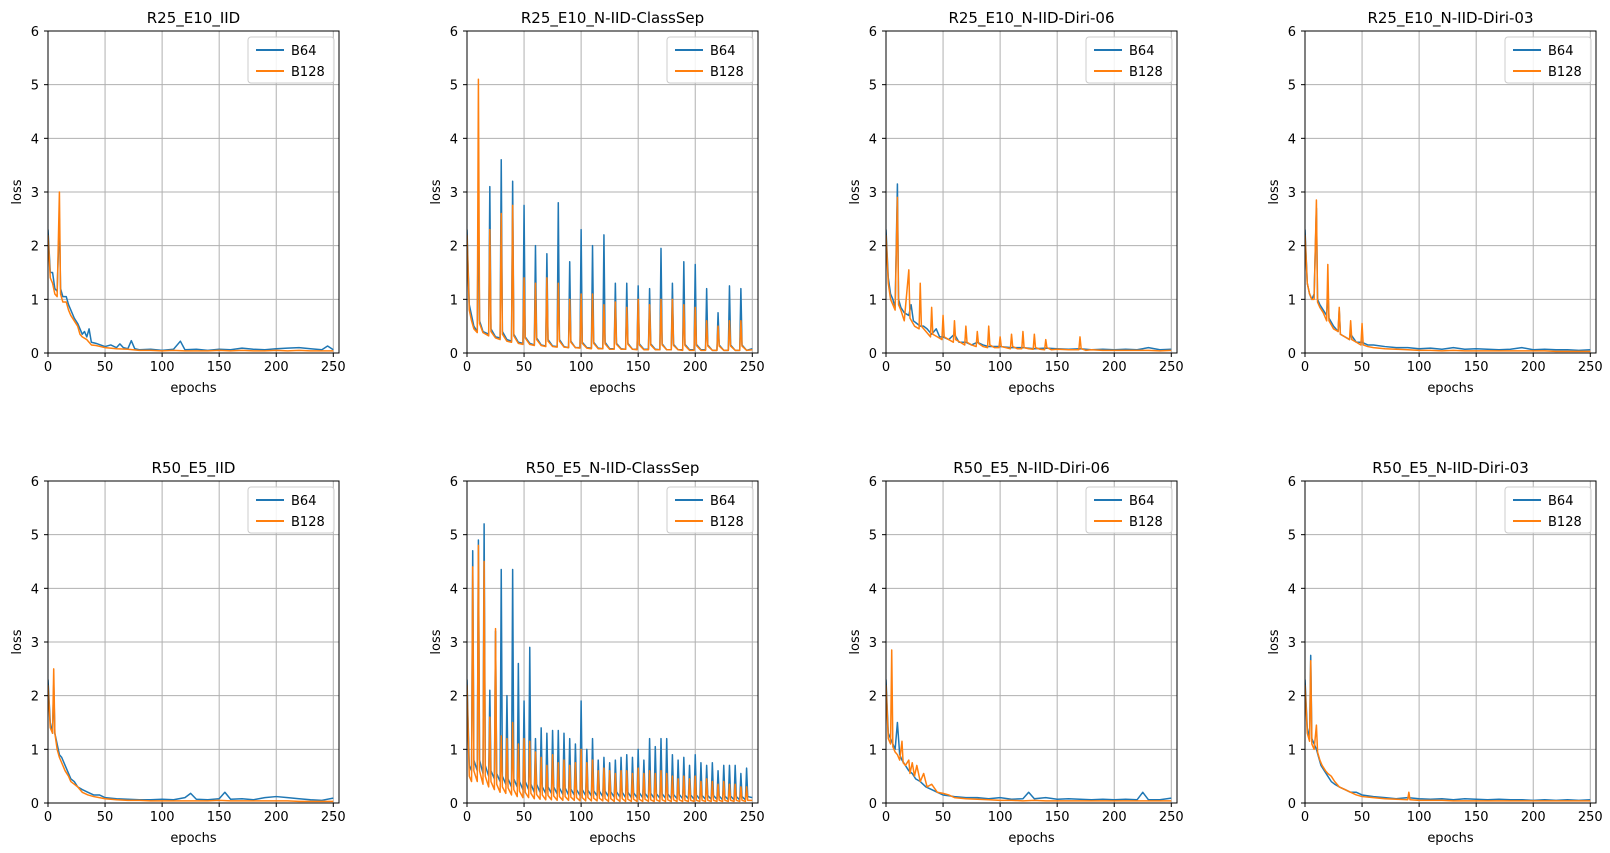 This screenshot has width=1610, height=853. Describe the element at coordinates (1450, 18) in the screenshot. I see `chart-title: R25_E10_N-IID-Diri-03` at that location.